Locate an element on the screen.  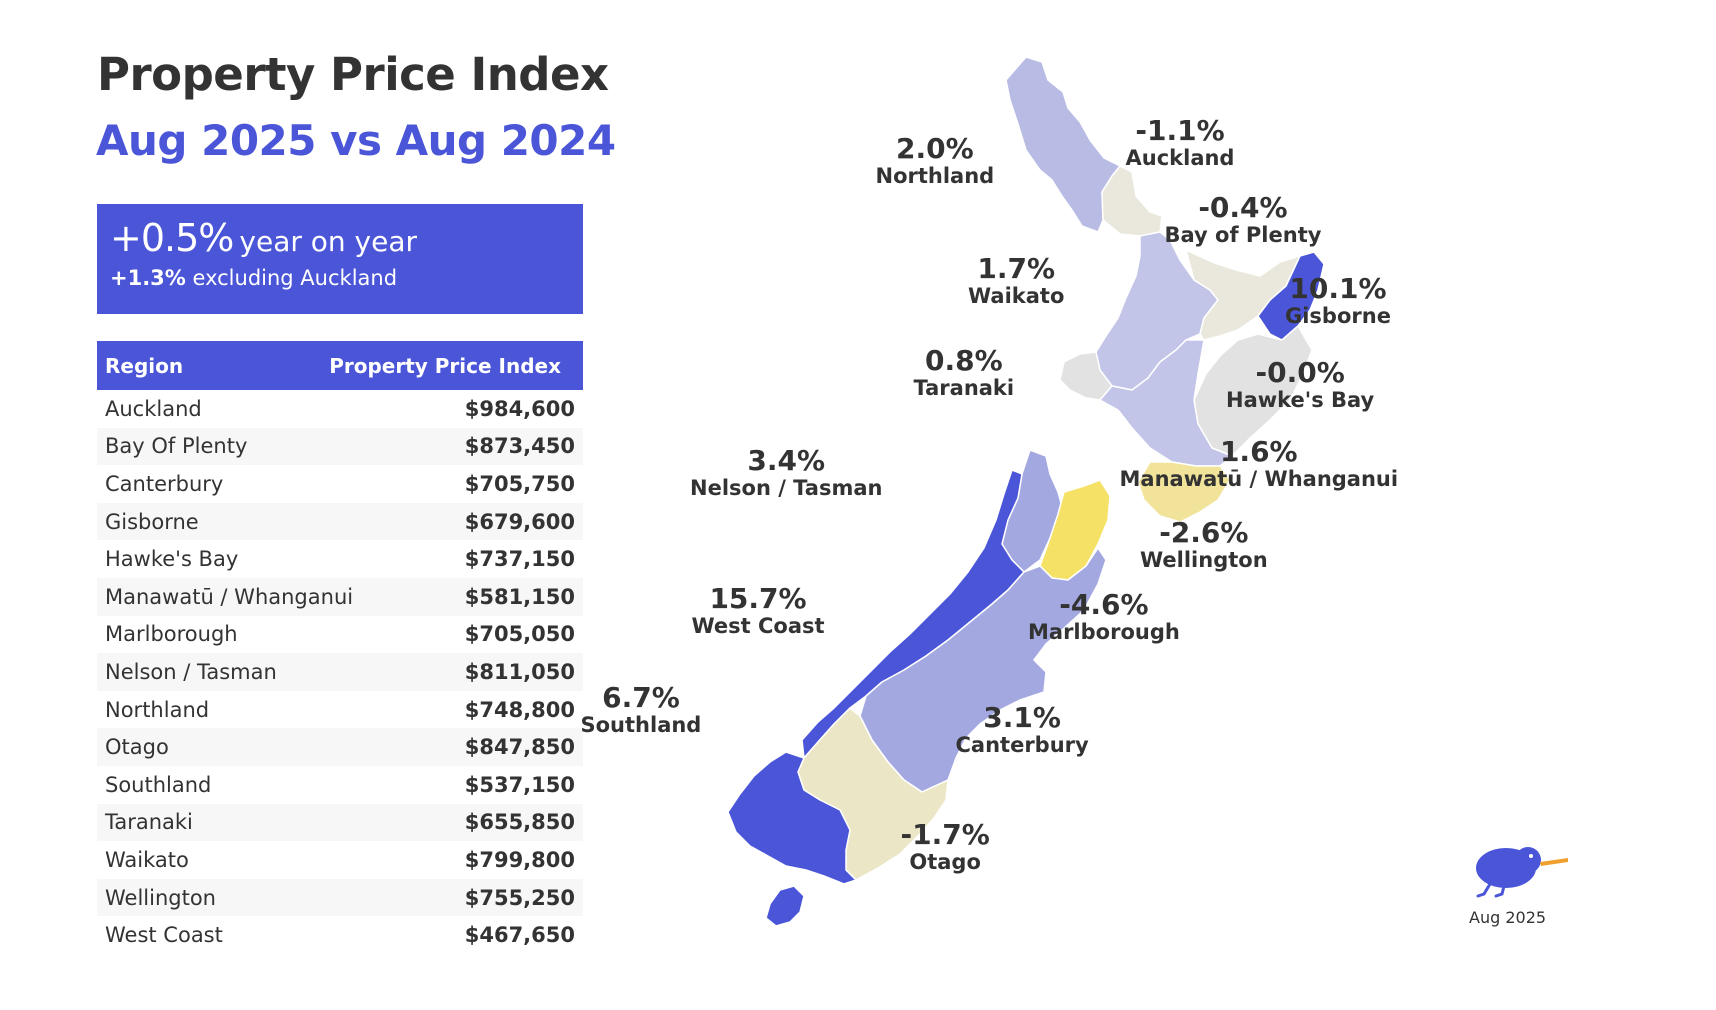
label-bay-of-plenty: -0.4% Bay of Plenty is located at coordinates (1243, 219).